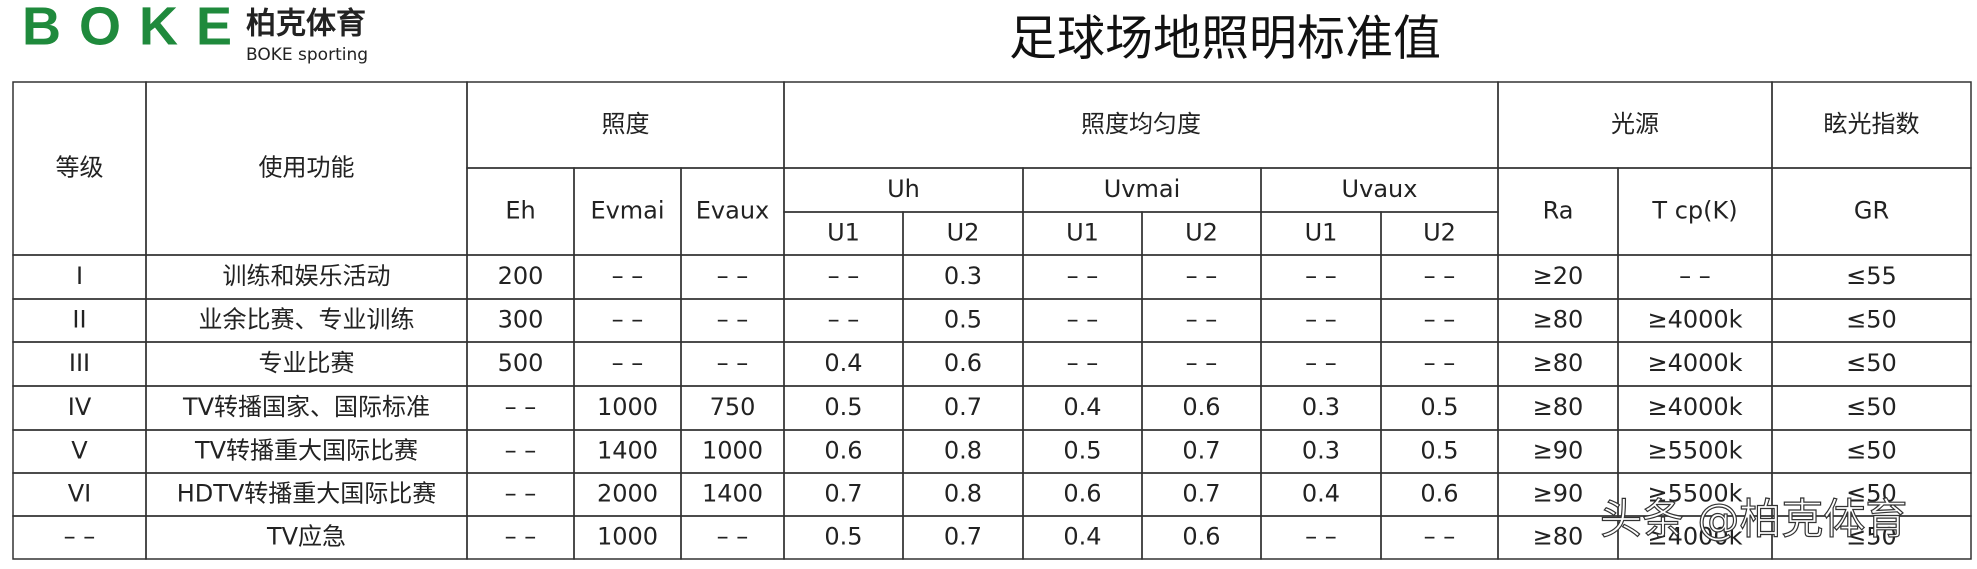  Describe the element at coordinates (520, 211) in the screenshot. I see `header-cell: Eh` at that location.